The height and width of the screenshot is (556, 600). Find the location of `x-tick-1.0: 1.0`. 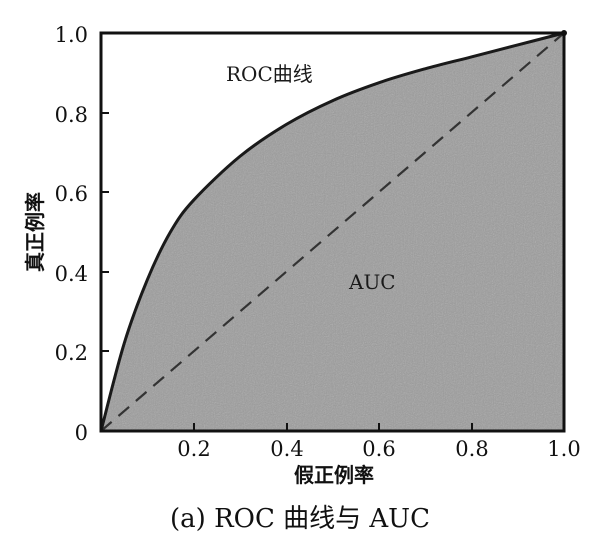

x-tick-1.0: 1.0 is located at coordinates (563, 449).